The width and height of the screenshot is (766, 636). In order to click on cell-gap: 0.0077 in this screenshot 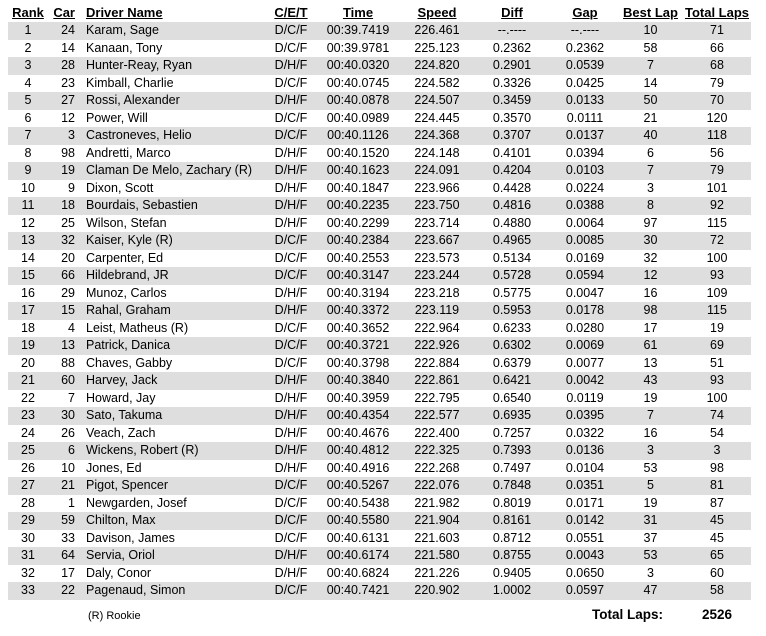, I will do `click(585, 362)`.